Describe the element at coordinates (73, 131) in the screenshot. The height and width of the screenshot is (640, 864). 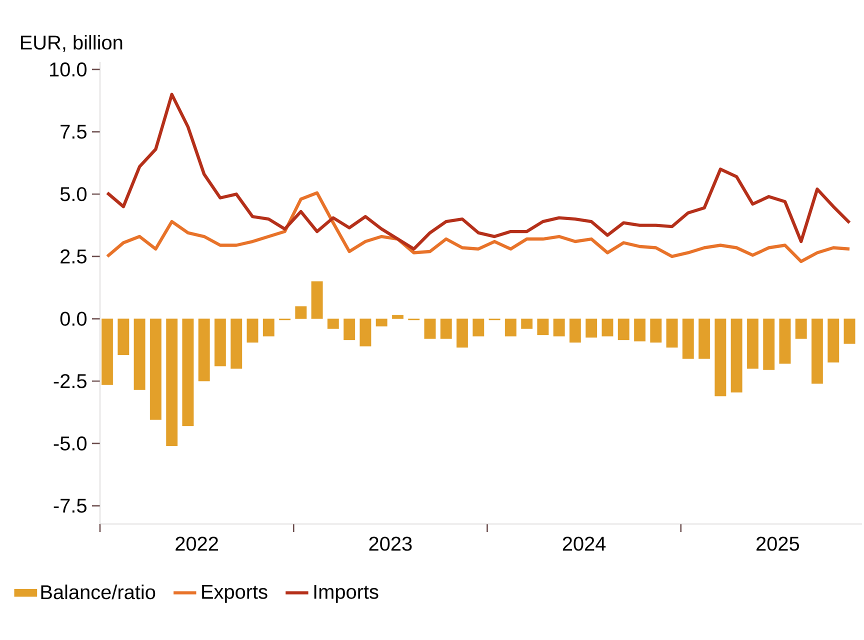
I see `y-tick-label: 7.5` at that location.